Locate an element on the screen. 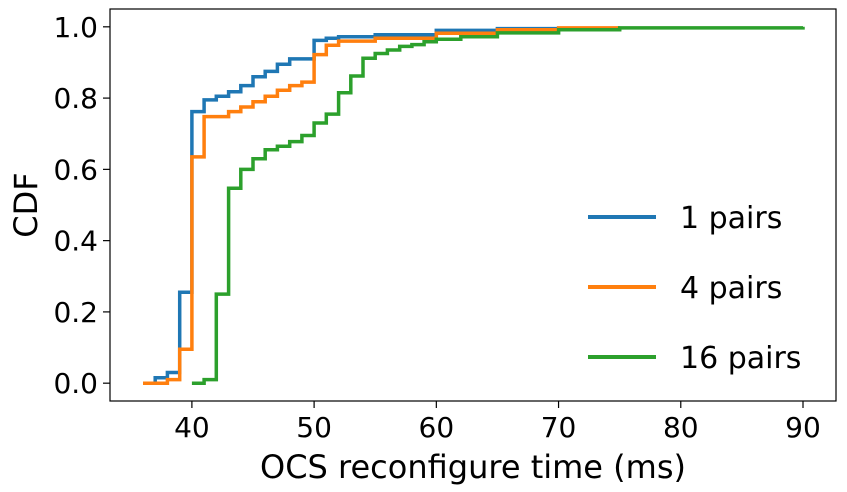  x-tick-label: 90 is located at coordinates (803, 427).